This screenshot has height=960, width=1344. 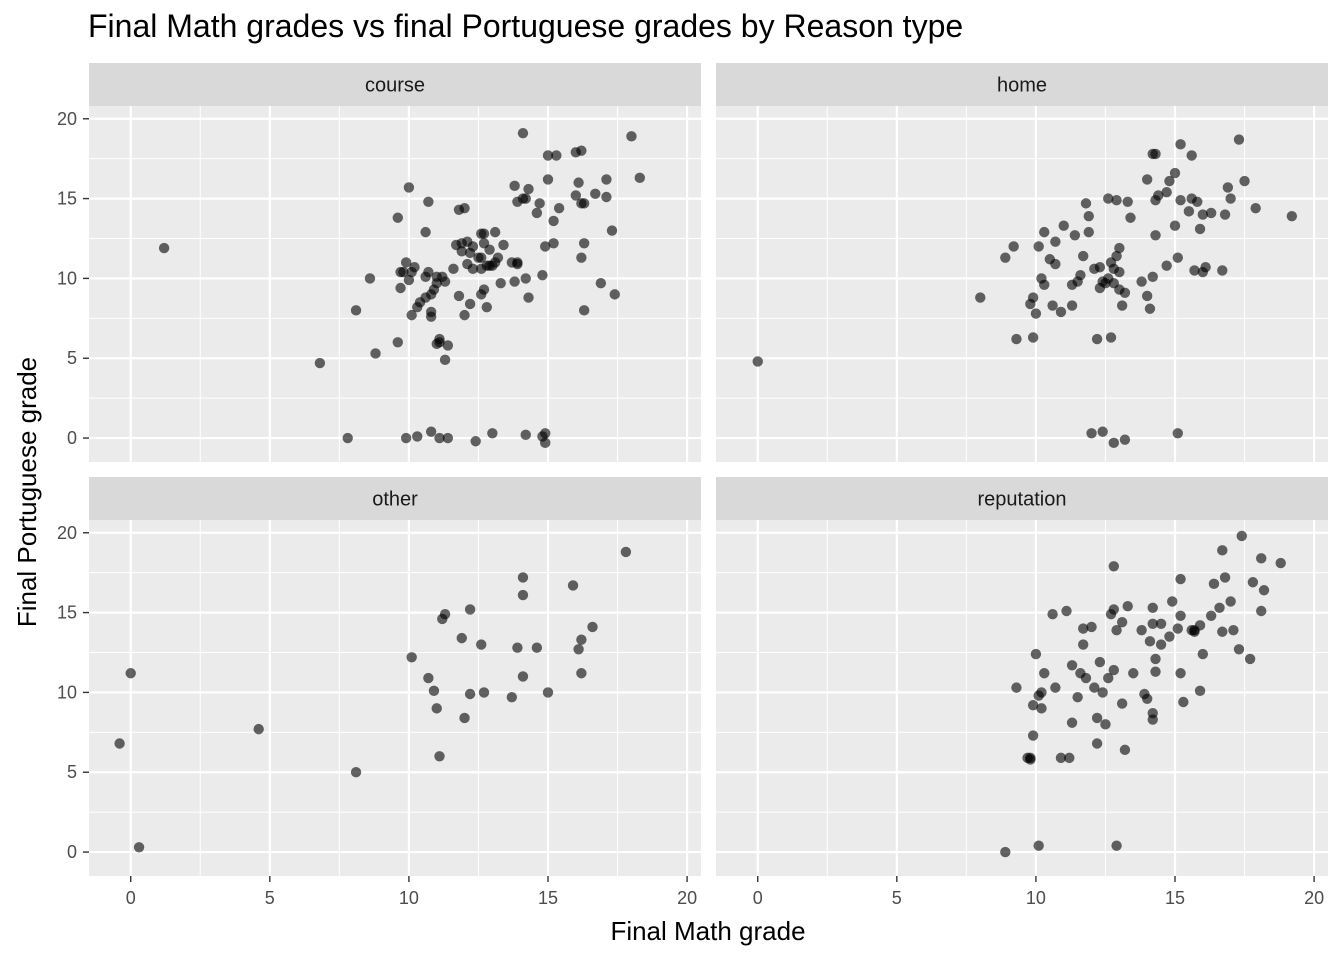 I want to click on x-tick-label: 0, so click(x=758, y=898).